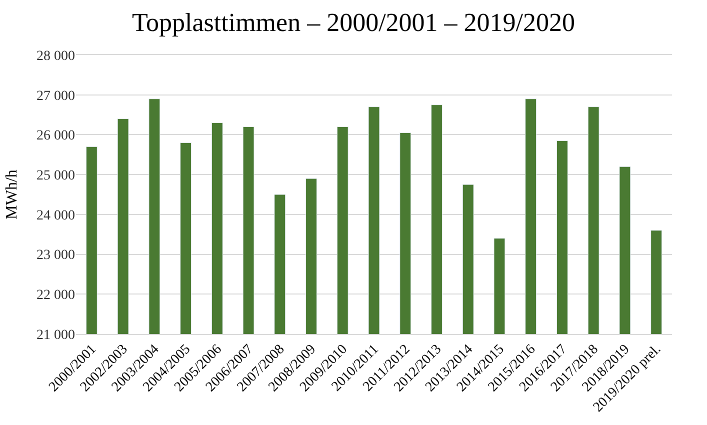 Image resolution: width=707 pixels, height=425 pixels. I want to click on y-axis-title: MWh/h, so click(11, 195).